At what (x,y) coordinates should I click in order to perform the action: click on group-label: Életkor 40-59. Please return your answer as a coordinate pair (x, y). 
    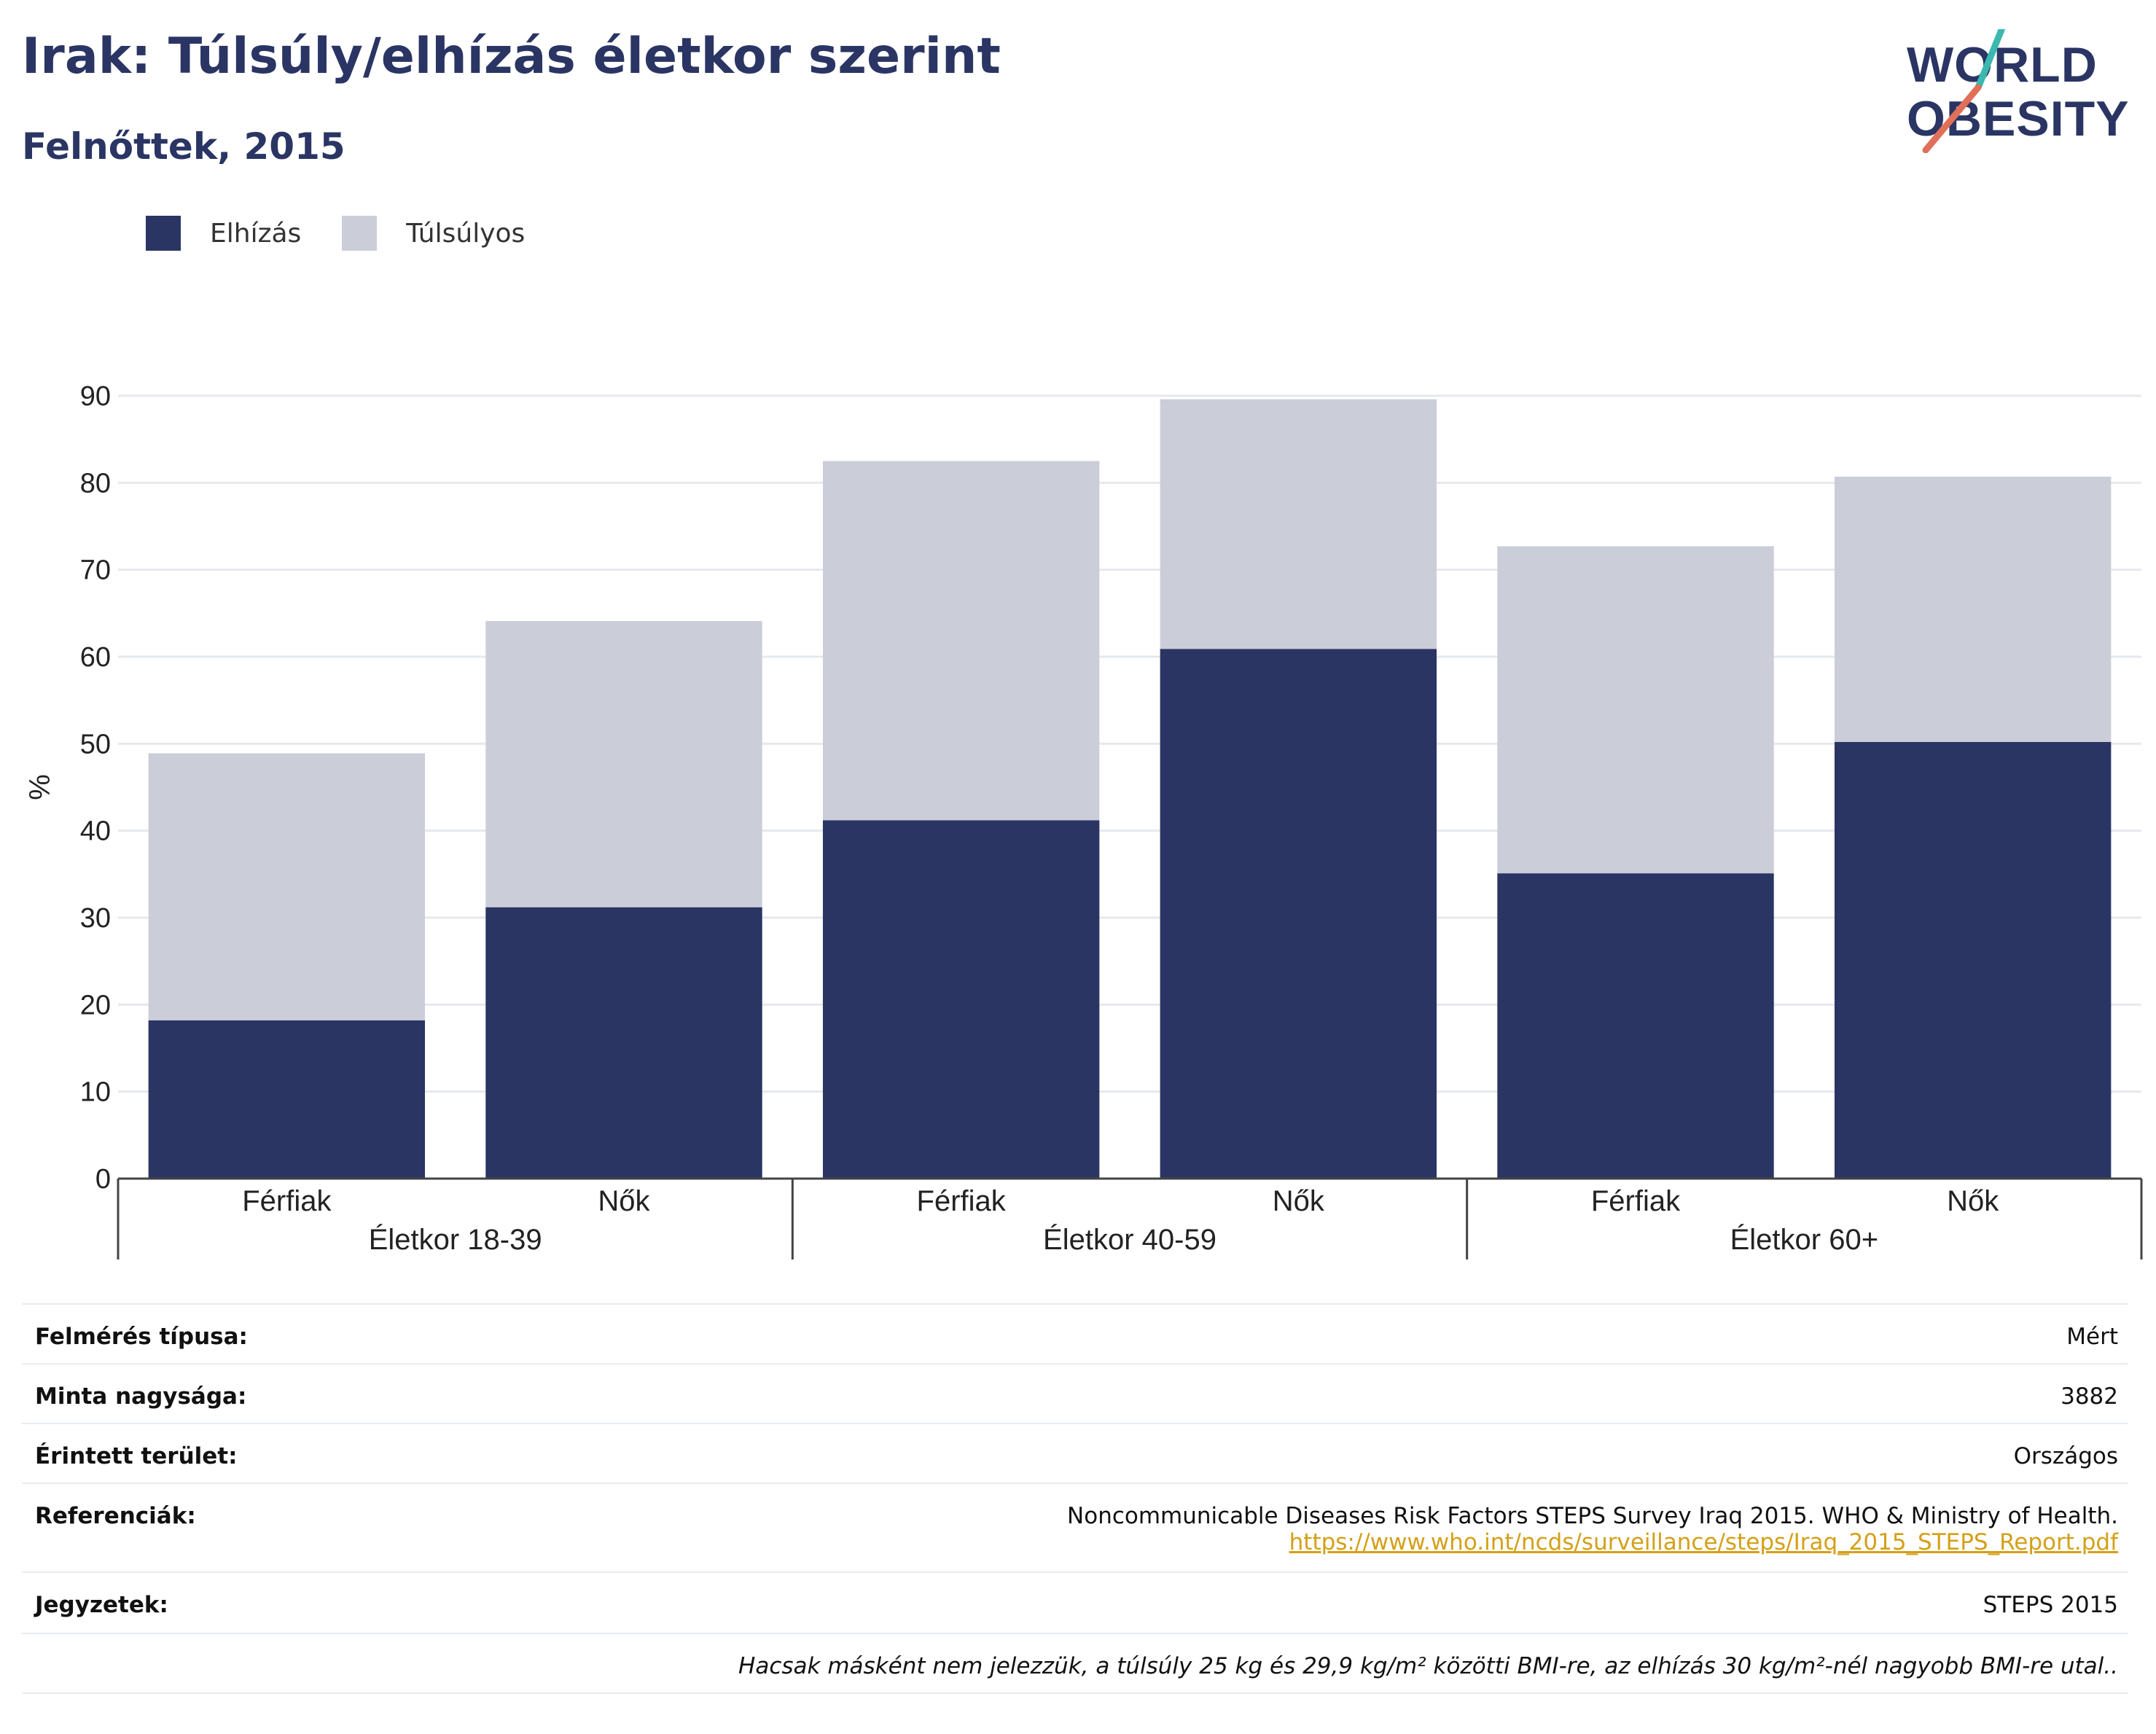
    Looking at the image, I should click on (1130, 1239).